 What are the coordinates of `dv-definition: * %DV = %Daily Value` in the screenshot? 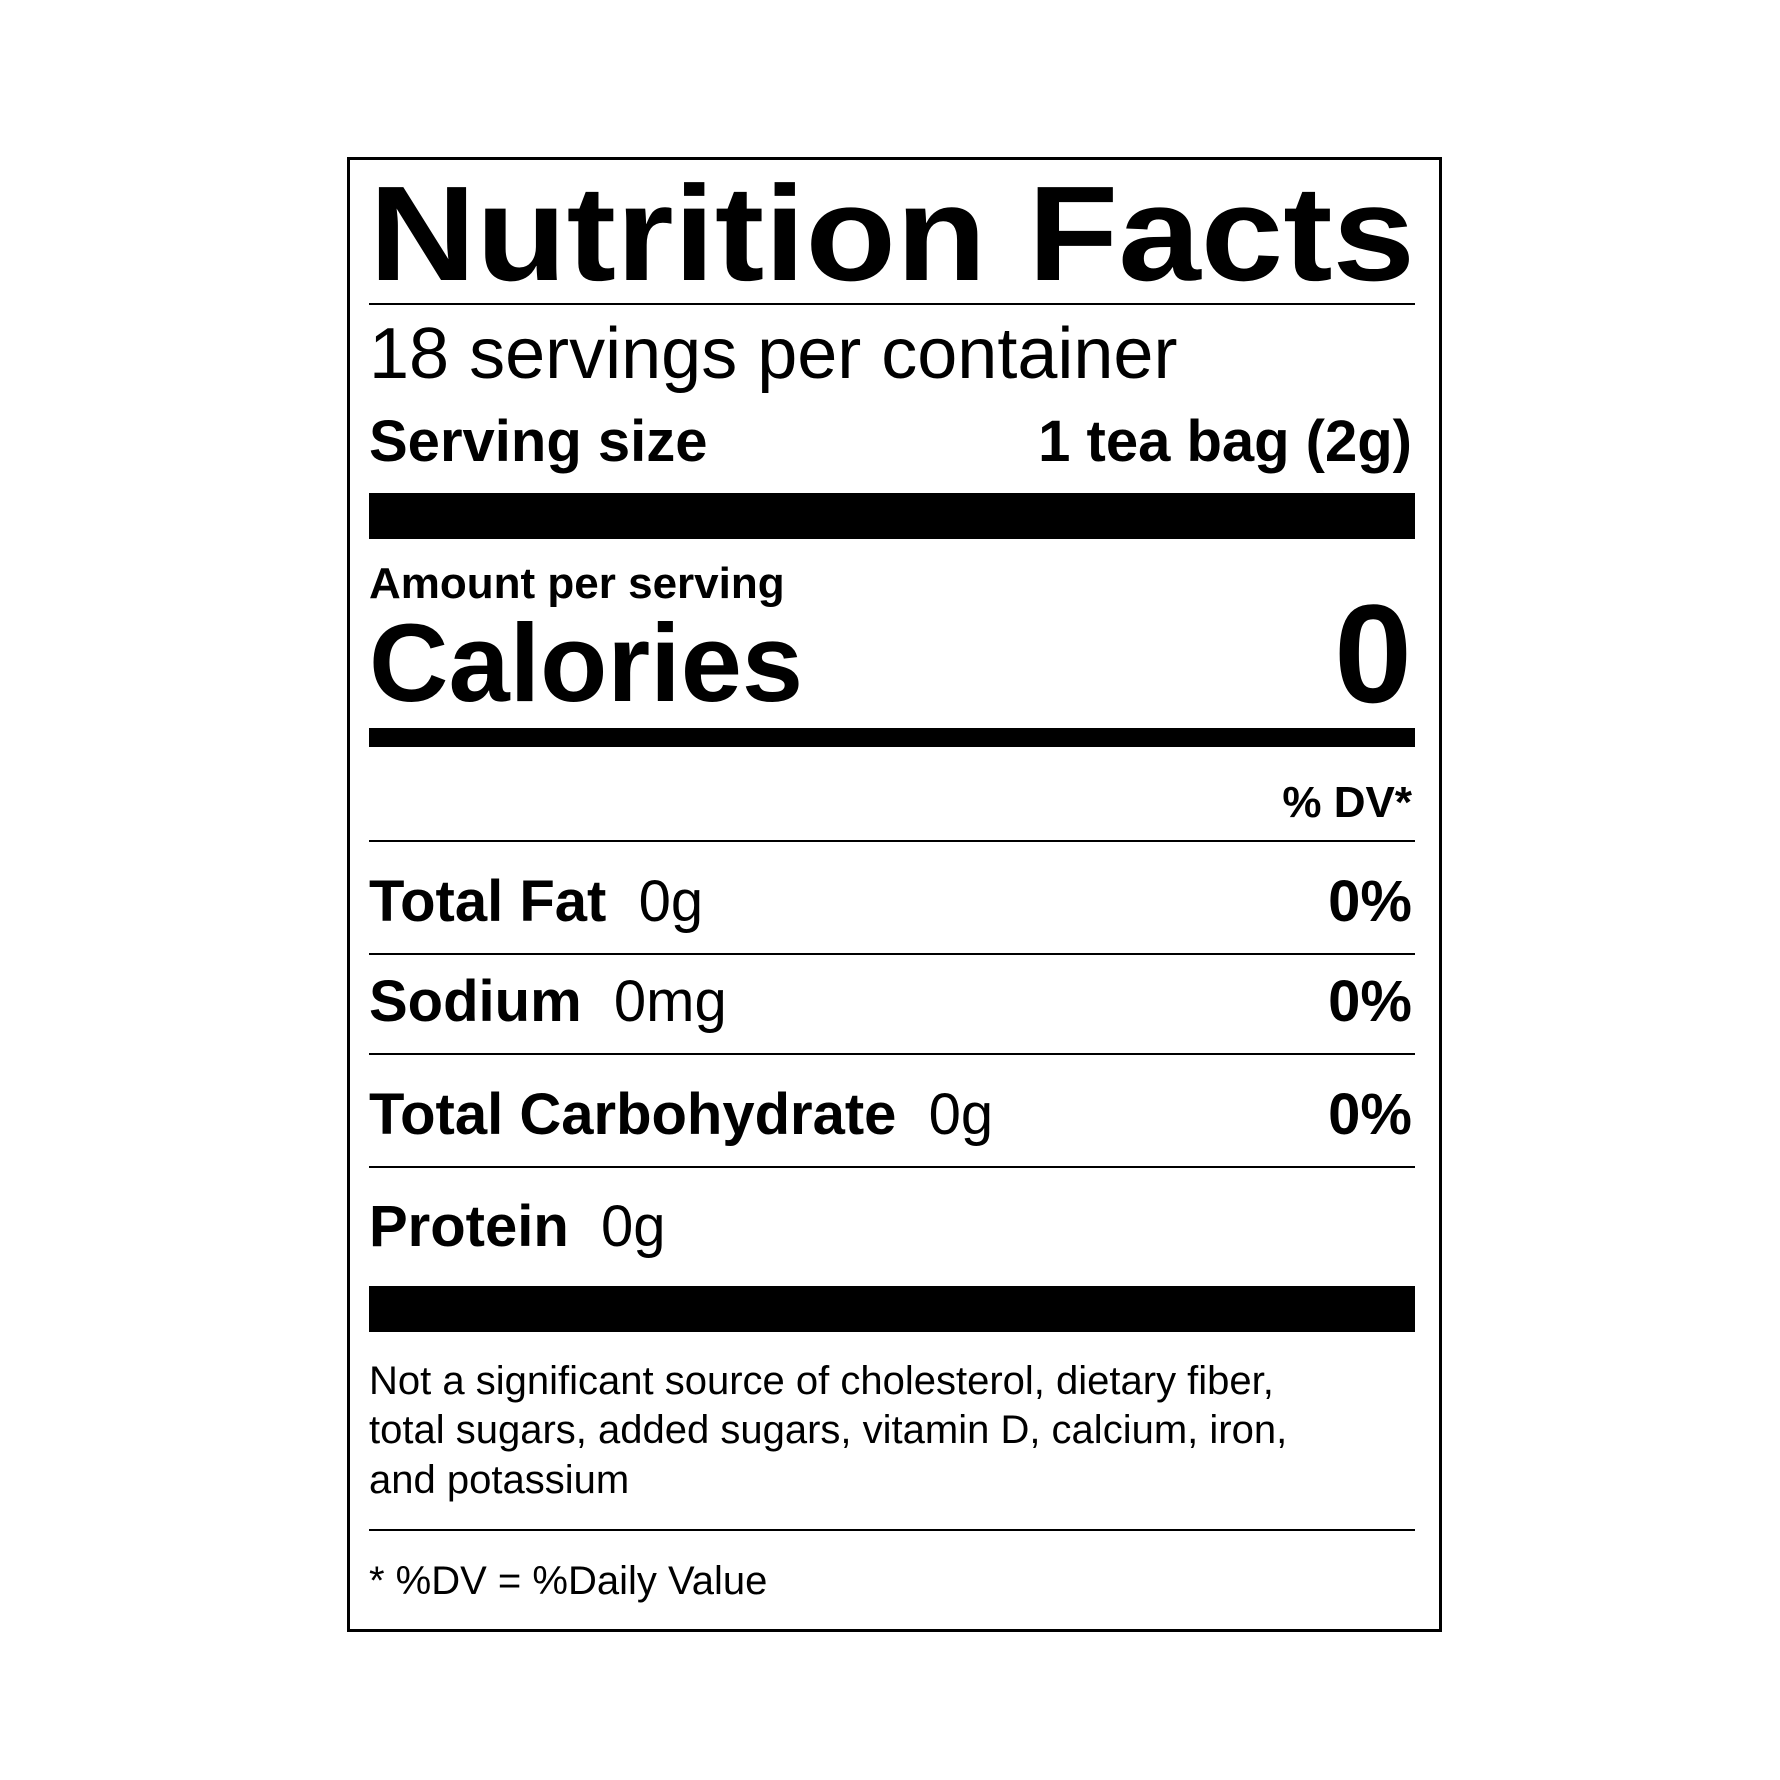 It's located at (568, 1581).